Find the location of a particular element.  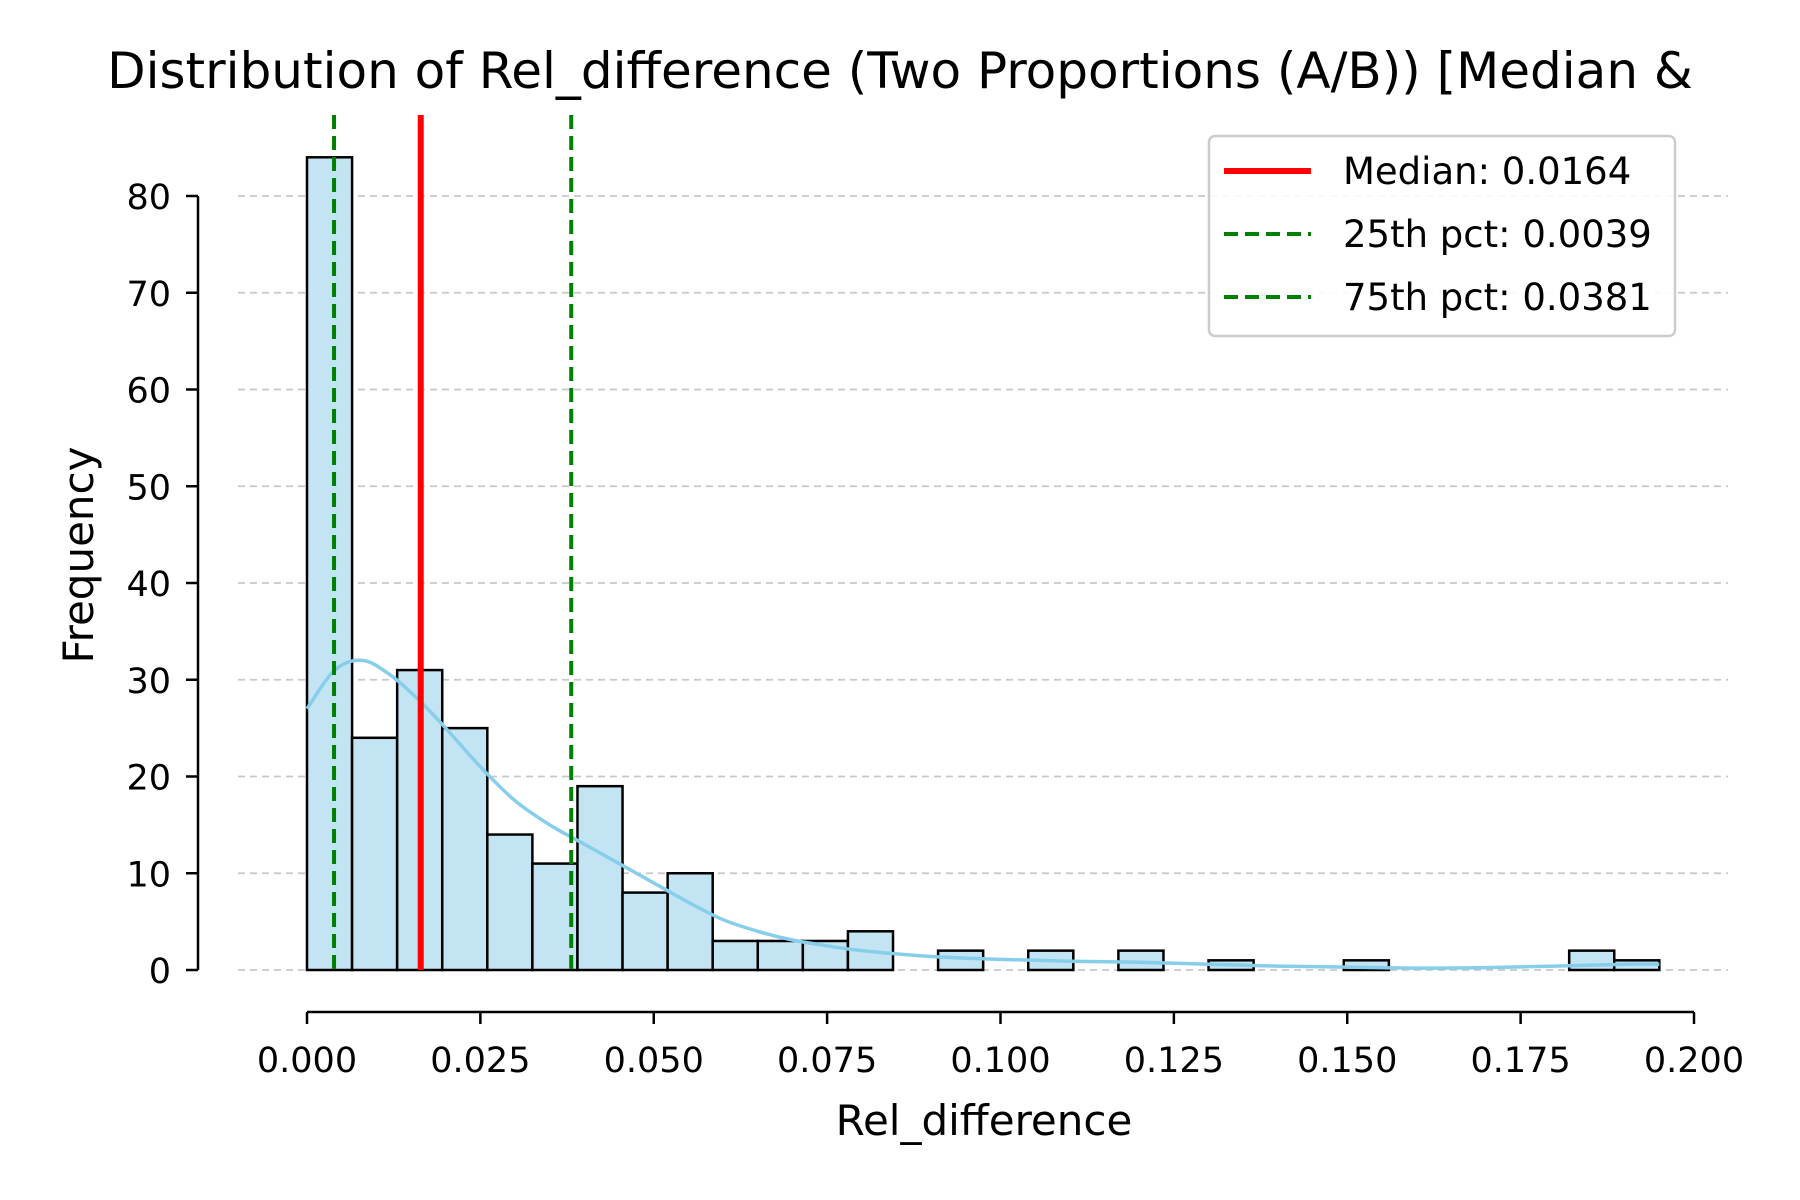

x-tick-label: 0.100 is located at coordinates (1000, 1061).